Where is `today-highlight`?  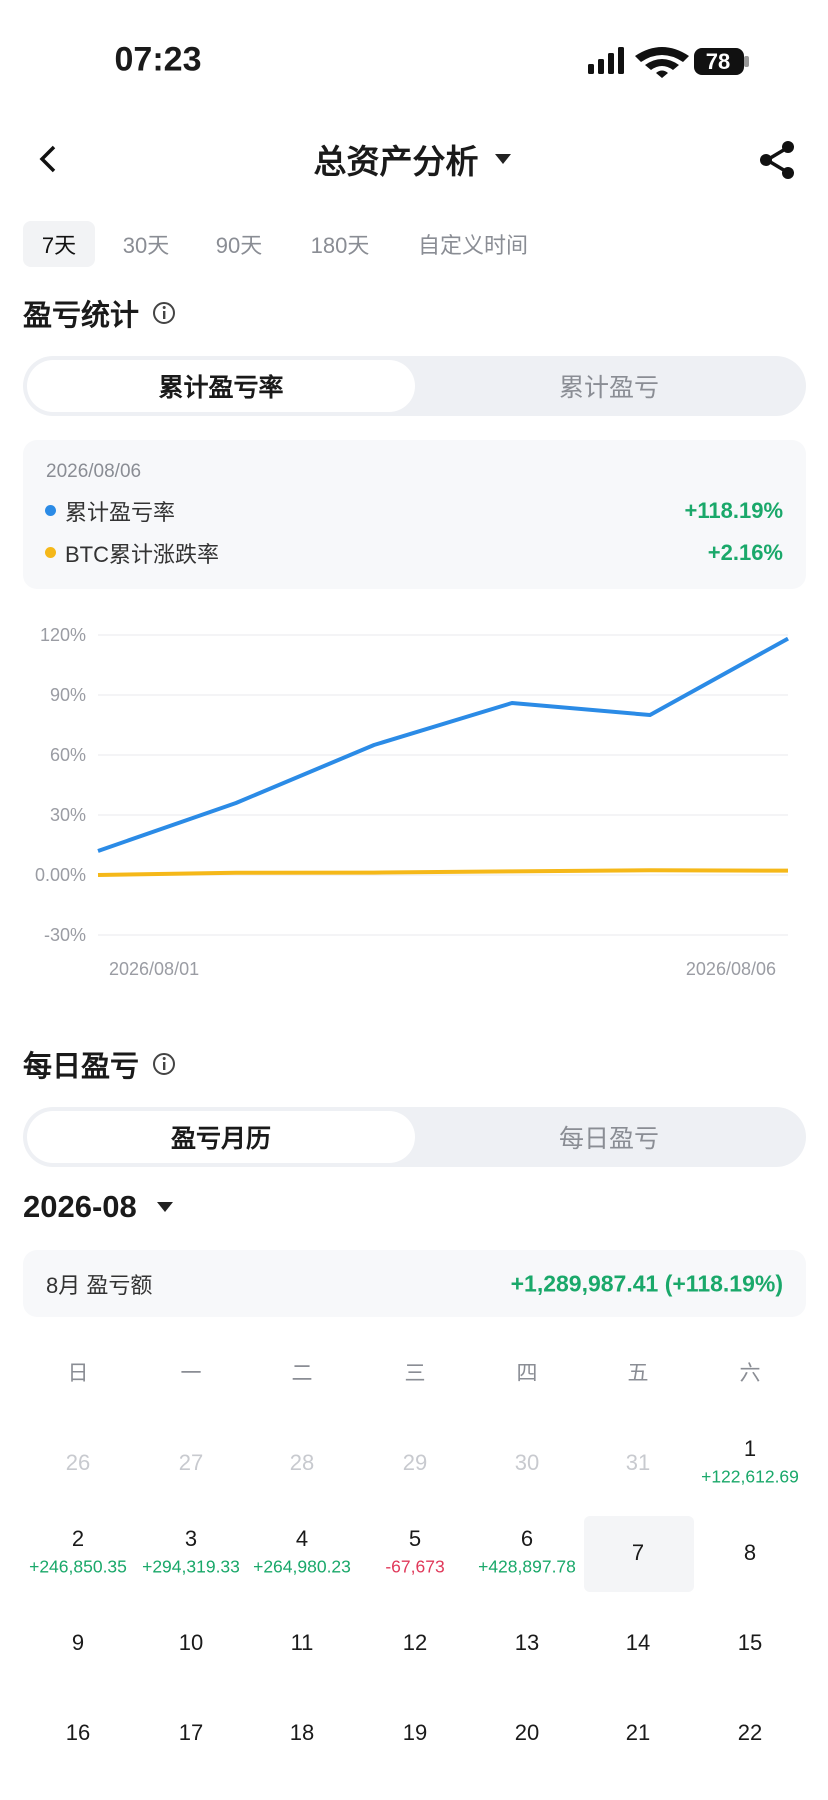
today-highlight is located at coordinates (639, 1554).